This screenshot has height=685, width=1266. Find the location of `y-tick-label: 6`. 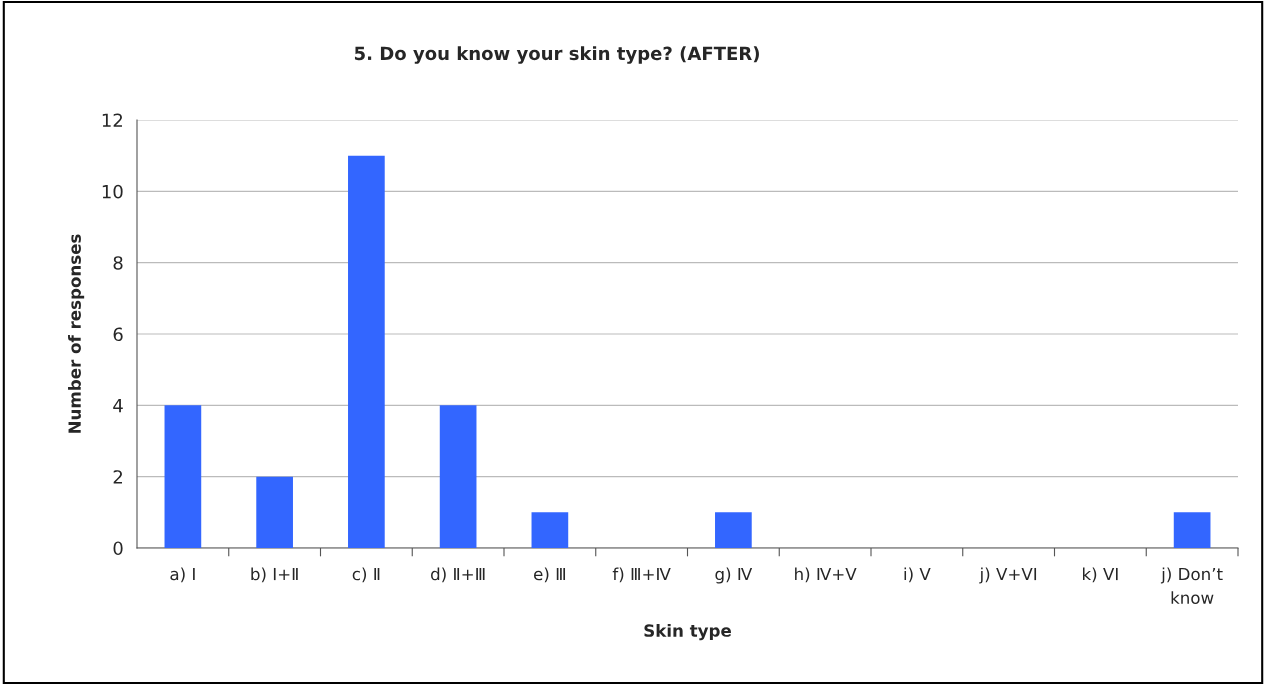

y-tick-label: 6 is located at coordinates (118, 334).